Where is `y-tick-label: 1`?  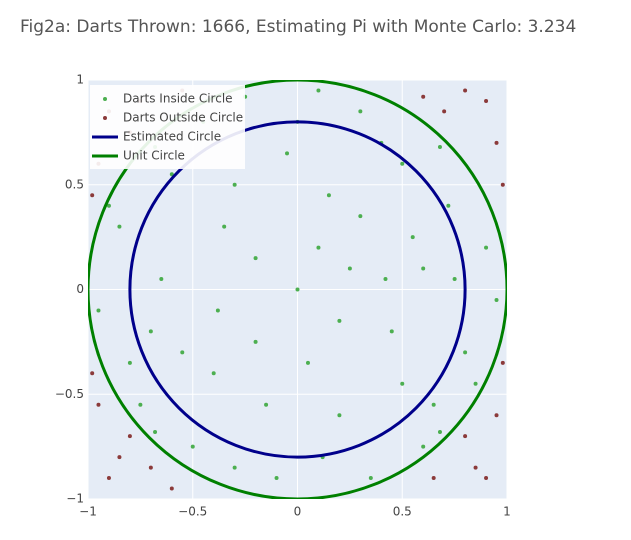
y-tick-label: 1 is located at coordinates (80, 80).